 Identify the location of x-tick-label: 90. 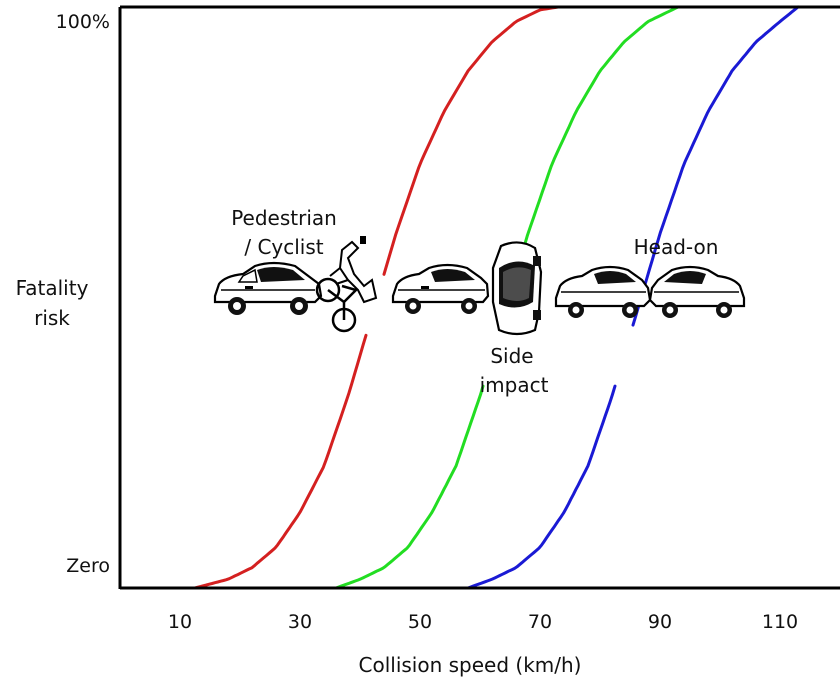
(660, 622).